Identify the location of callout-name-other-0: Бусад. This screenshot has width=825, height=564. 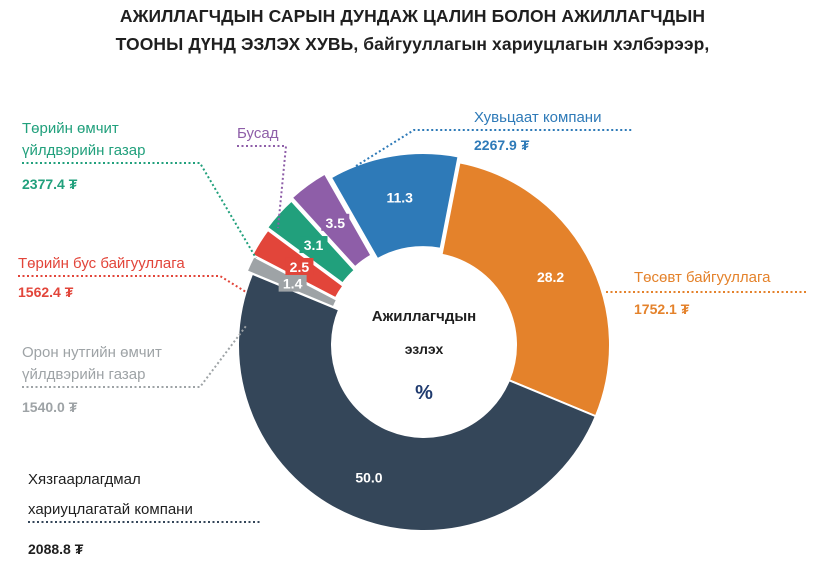
(258, 133).